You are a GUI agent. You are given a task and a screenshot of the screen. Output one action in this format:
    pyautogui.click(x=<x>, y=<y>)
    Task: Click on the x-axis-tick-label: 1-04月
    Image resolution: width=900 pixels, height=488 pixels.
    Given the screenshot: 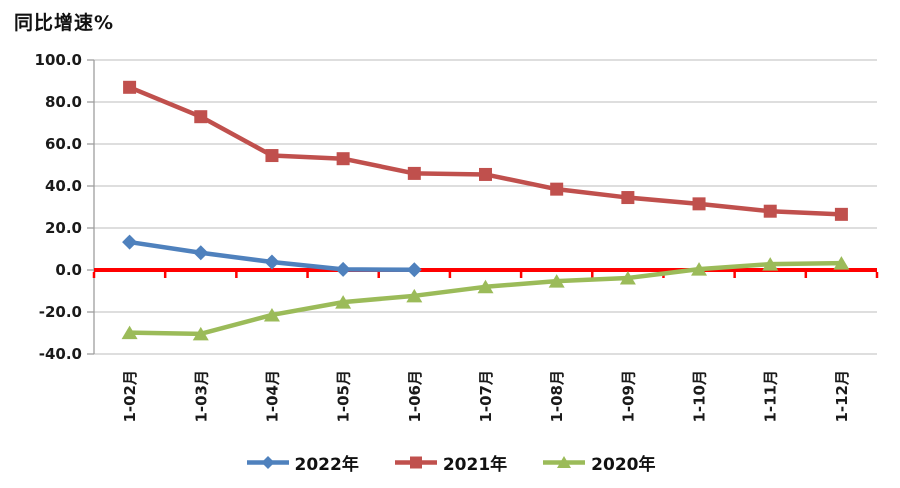 What is the action you would take?
    pyautogui.click(x=272, y=396)
    